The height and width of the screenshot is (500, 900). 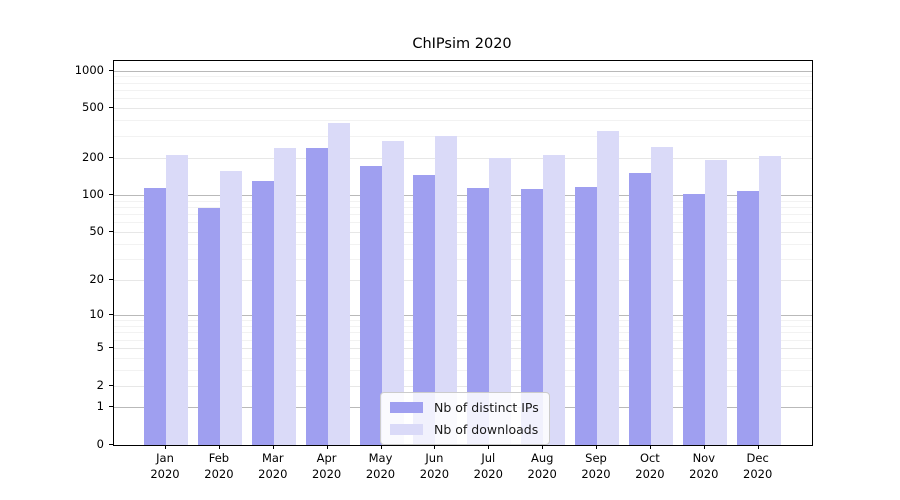 I want to click on bar-distinct-ips-nov, so click(x=693, y=319).